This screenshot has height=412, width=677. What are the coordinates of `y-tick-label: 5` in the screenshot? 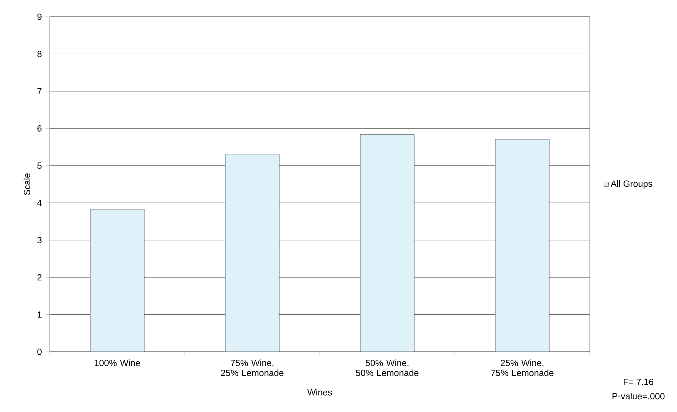 It's located at (40, 166).